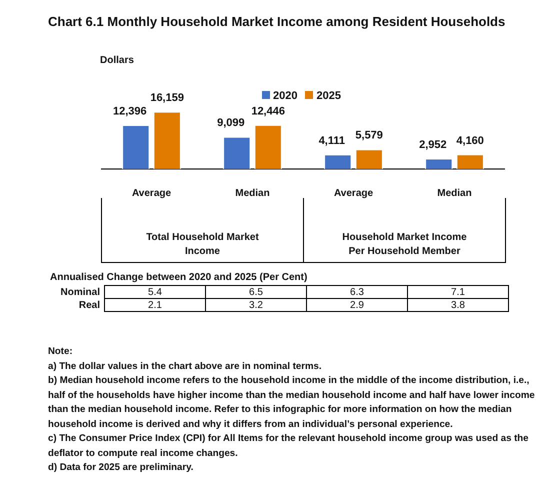 Image resolution: width=552 pixels, height=504 pixels. Describe the element at coordinates (155, 292) in the screenshot. I see `data-label: 5.4` at that location.